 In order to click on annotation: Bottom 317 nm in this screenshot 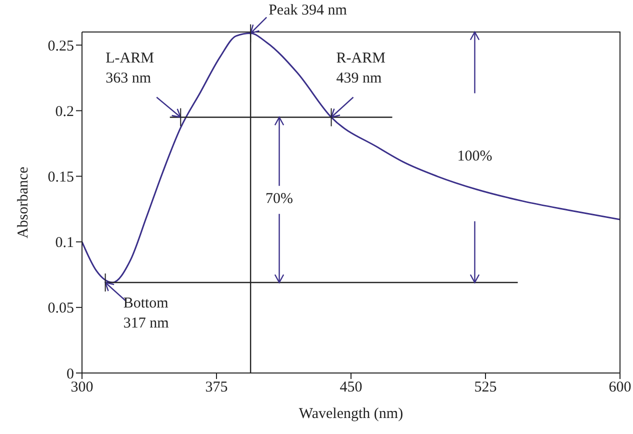, I will do `click(146, 314)`.